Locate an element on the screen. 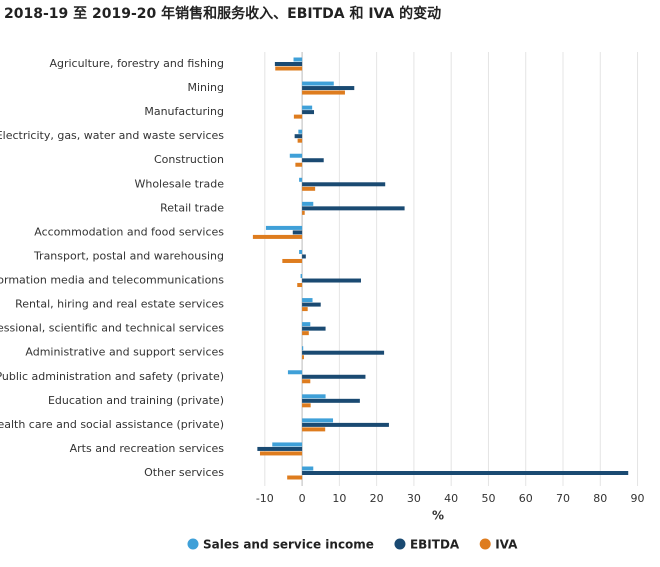  x-tick-label: 70 is located at coordinates (563, 498).